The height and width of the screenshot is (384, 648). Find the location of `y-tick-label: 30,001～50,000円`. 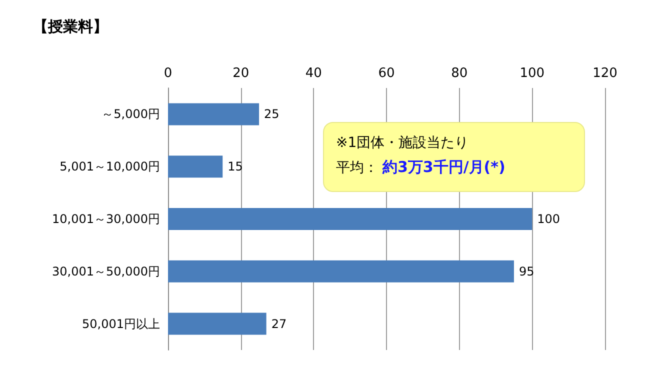

y-tick-label: 30,001～50,000円 is located at coordinates (106, 271).